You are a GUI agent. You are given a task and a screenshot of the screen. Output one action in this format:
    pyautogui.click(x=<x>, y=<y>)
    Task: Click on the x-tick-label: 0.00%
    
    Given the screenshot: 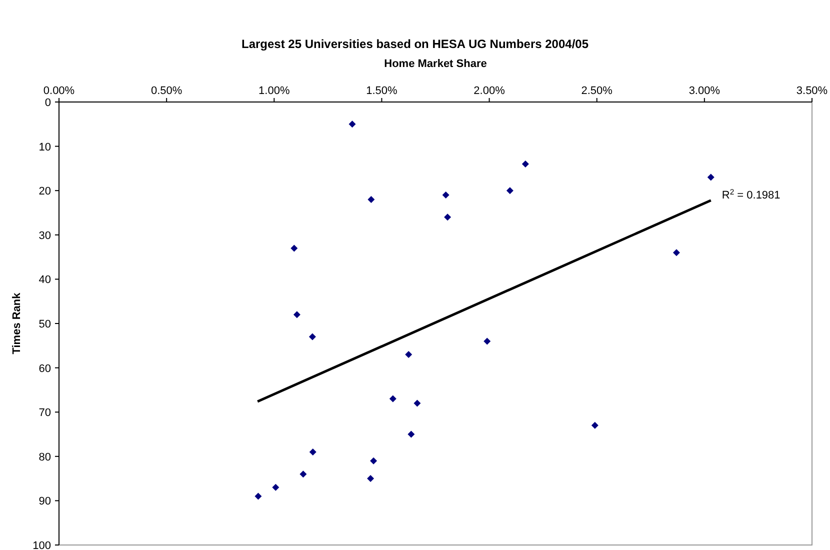 What is the action you would take?
    pyautogui.click(x=59, y=91)
    